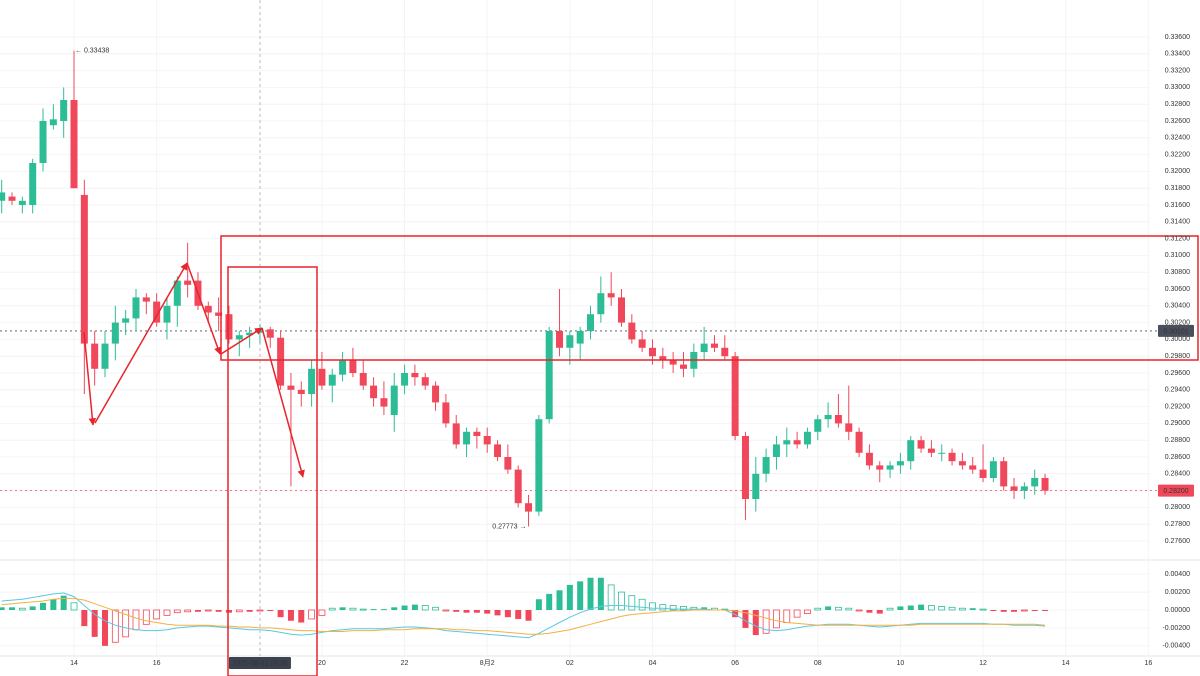 The width and height of the screenshot is (1200, 676). I want to click on y-tick-label: 0.30200, so click(1177, 322).